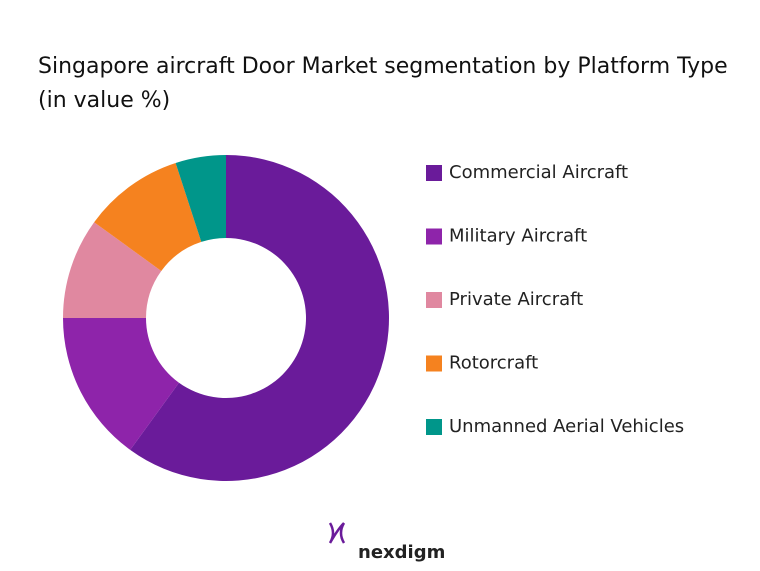  Describe the element at coordinates (516, 299) in the screenshot. I see `legend-label: Private Aircraft` at that location.